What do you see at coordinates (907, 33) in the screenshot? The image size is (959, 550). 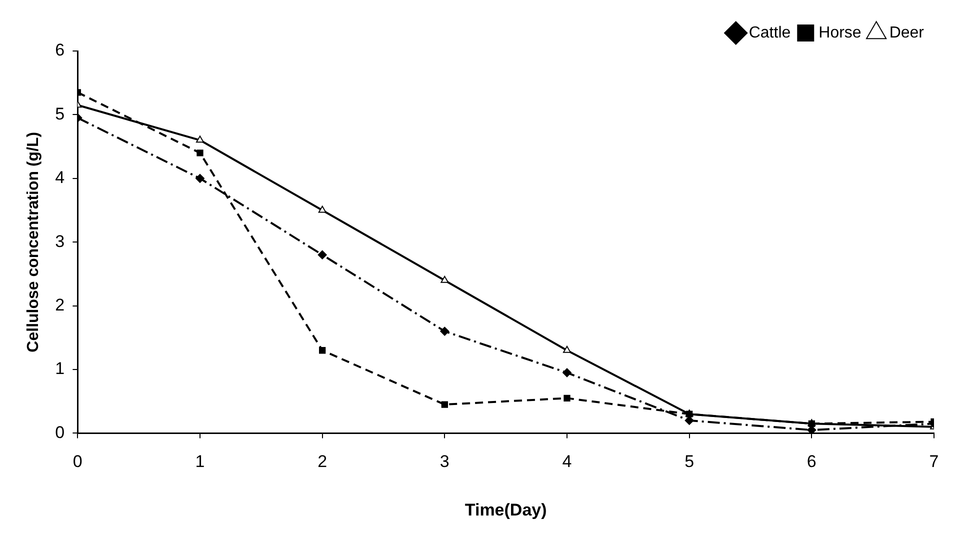 I see `legend-label: Deer` at bounding box center [907, 33].